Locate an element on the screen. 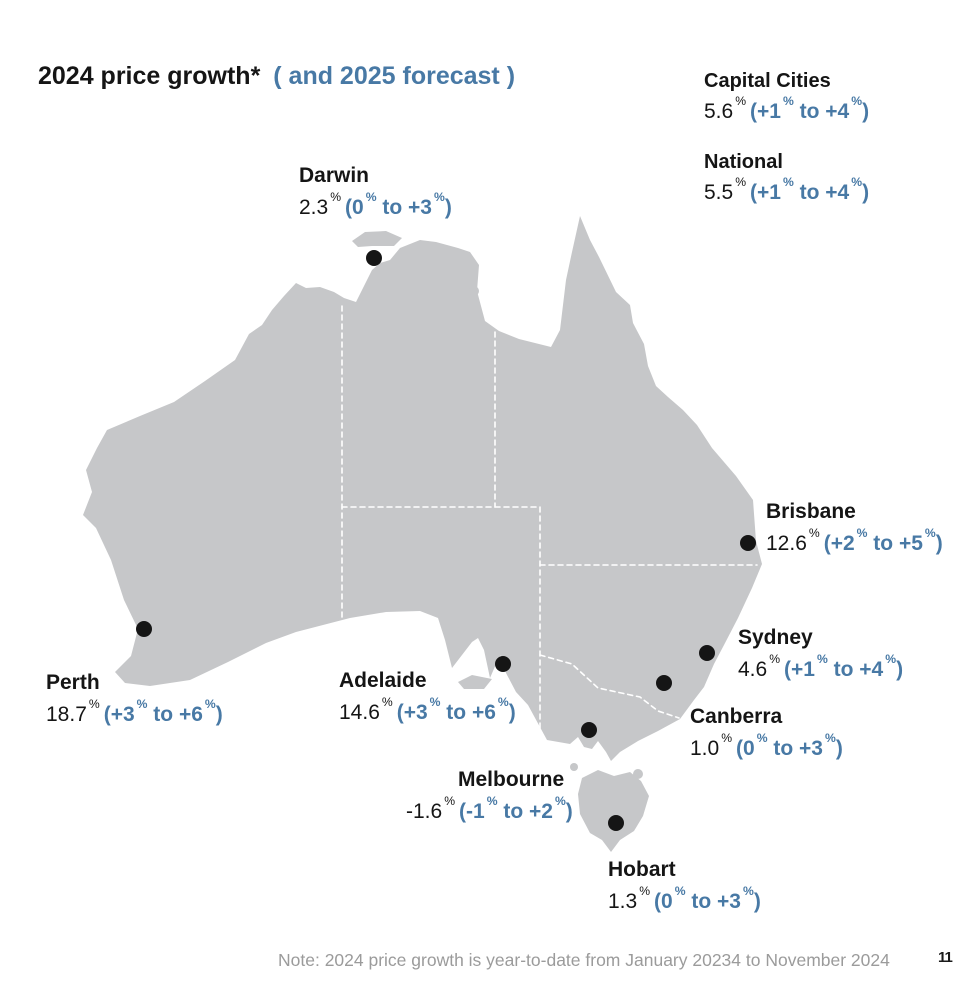  title-forecast-2025: ( and 2025 forecast ) is located at coordinates (394, 76).